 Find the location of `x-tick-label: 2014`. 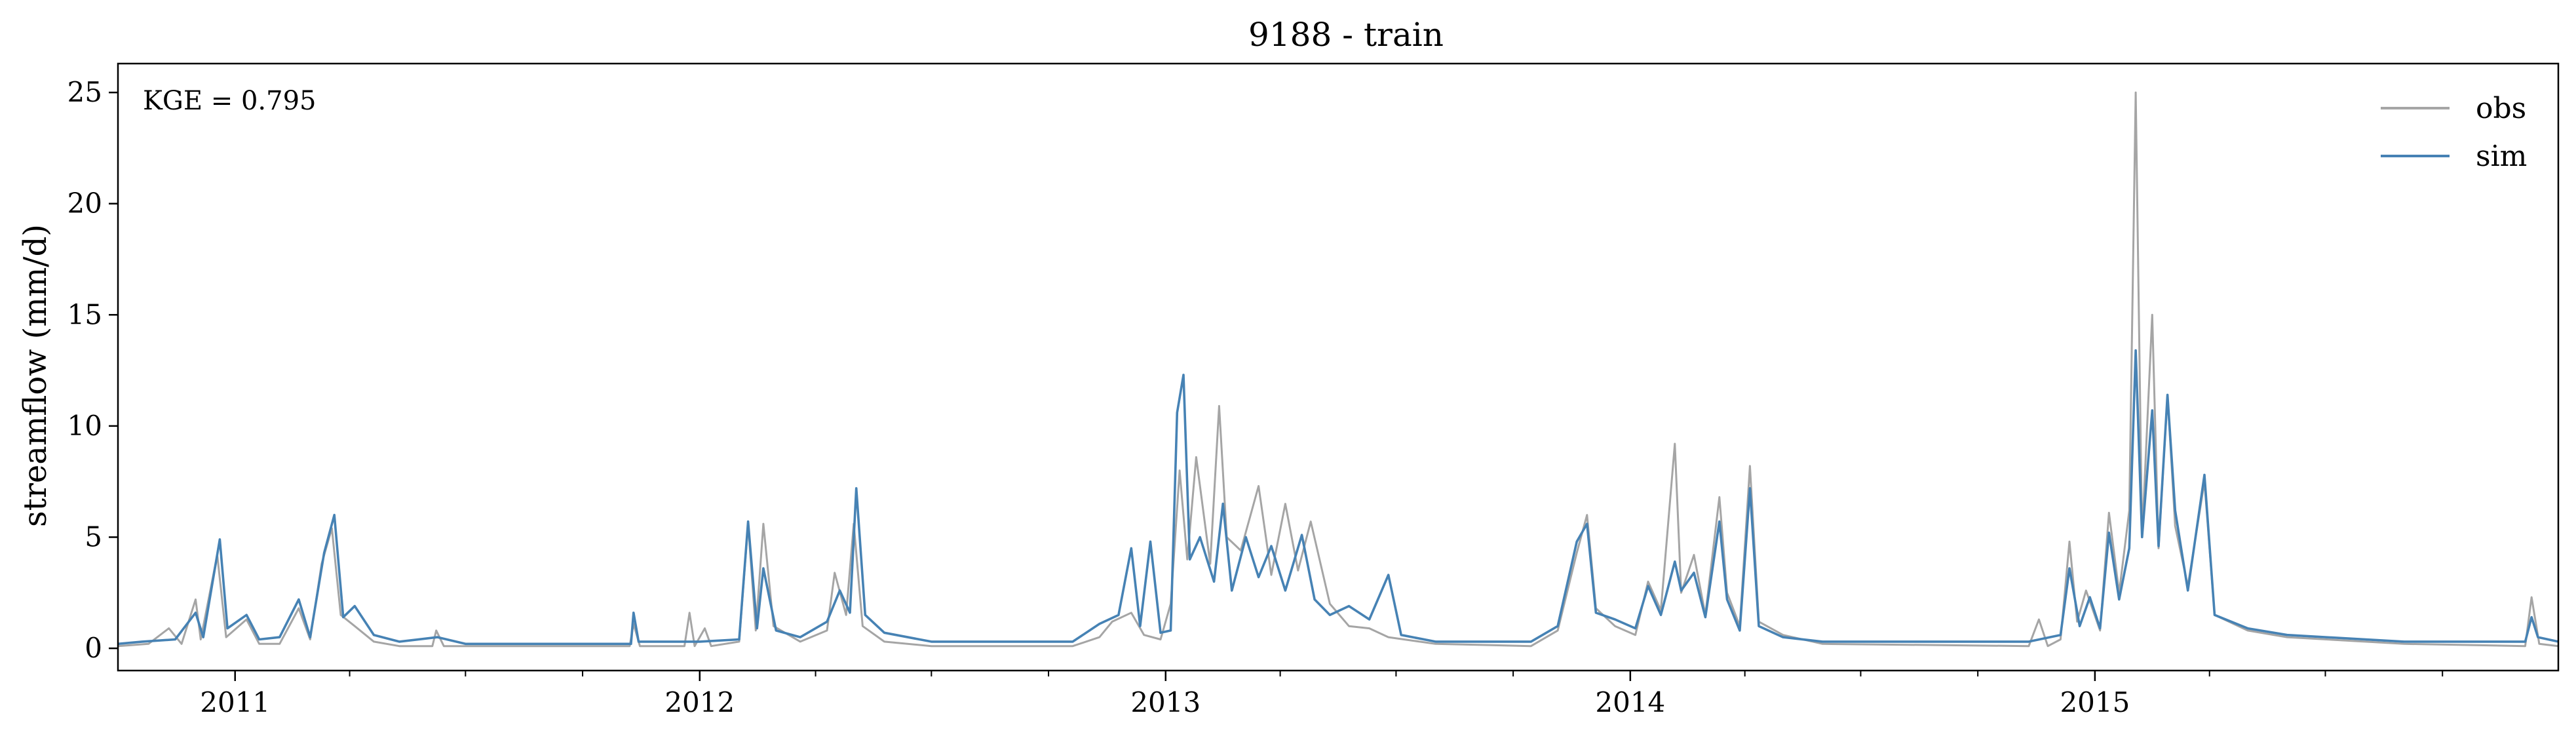

x-tick-label: 2014 is located at coordinates (1630, 702).